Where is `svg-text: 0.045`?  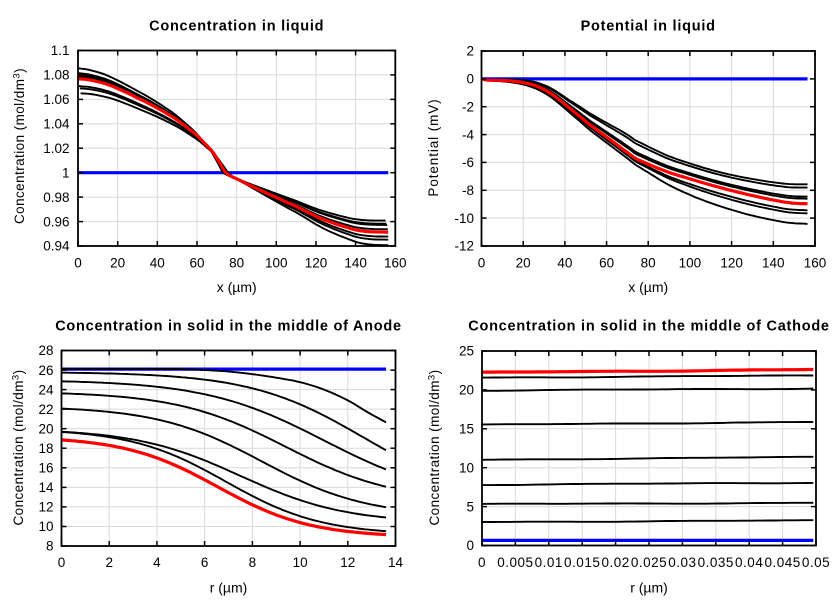
svg-text: 0.045 is located at coordinates (782, 562).